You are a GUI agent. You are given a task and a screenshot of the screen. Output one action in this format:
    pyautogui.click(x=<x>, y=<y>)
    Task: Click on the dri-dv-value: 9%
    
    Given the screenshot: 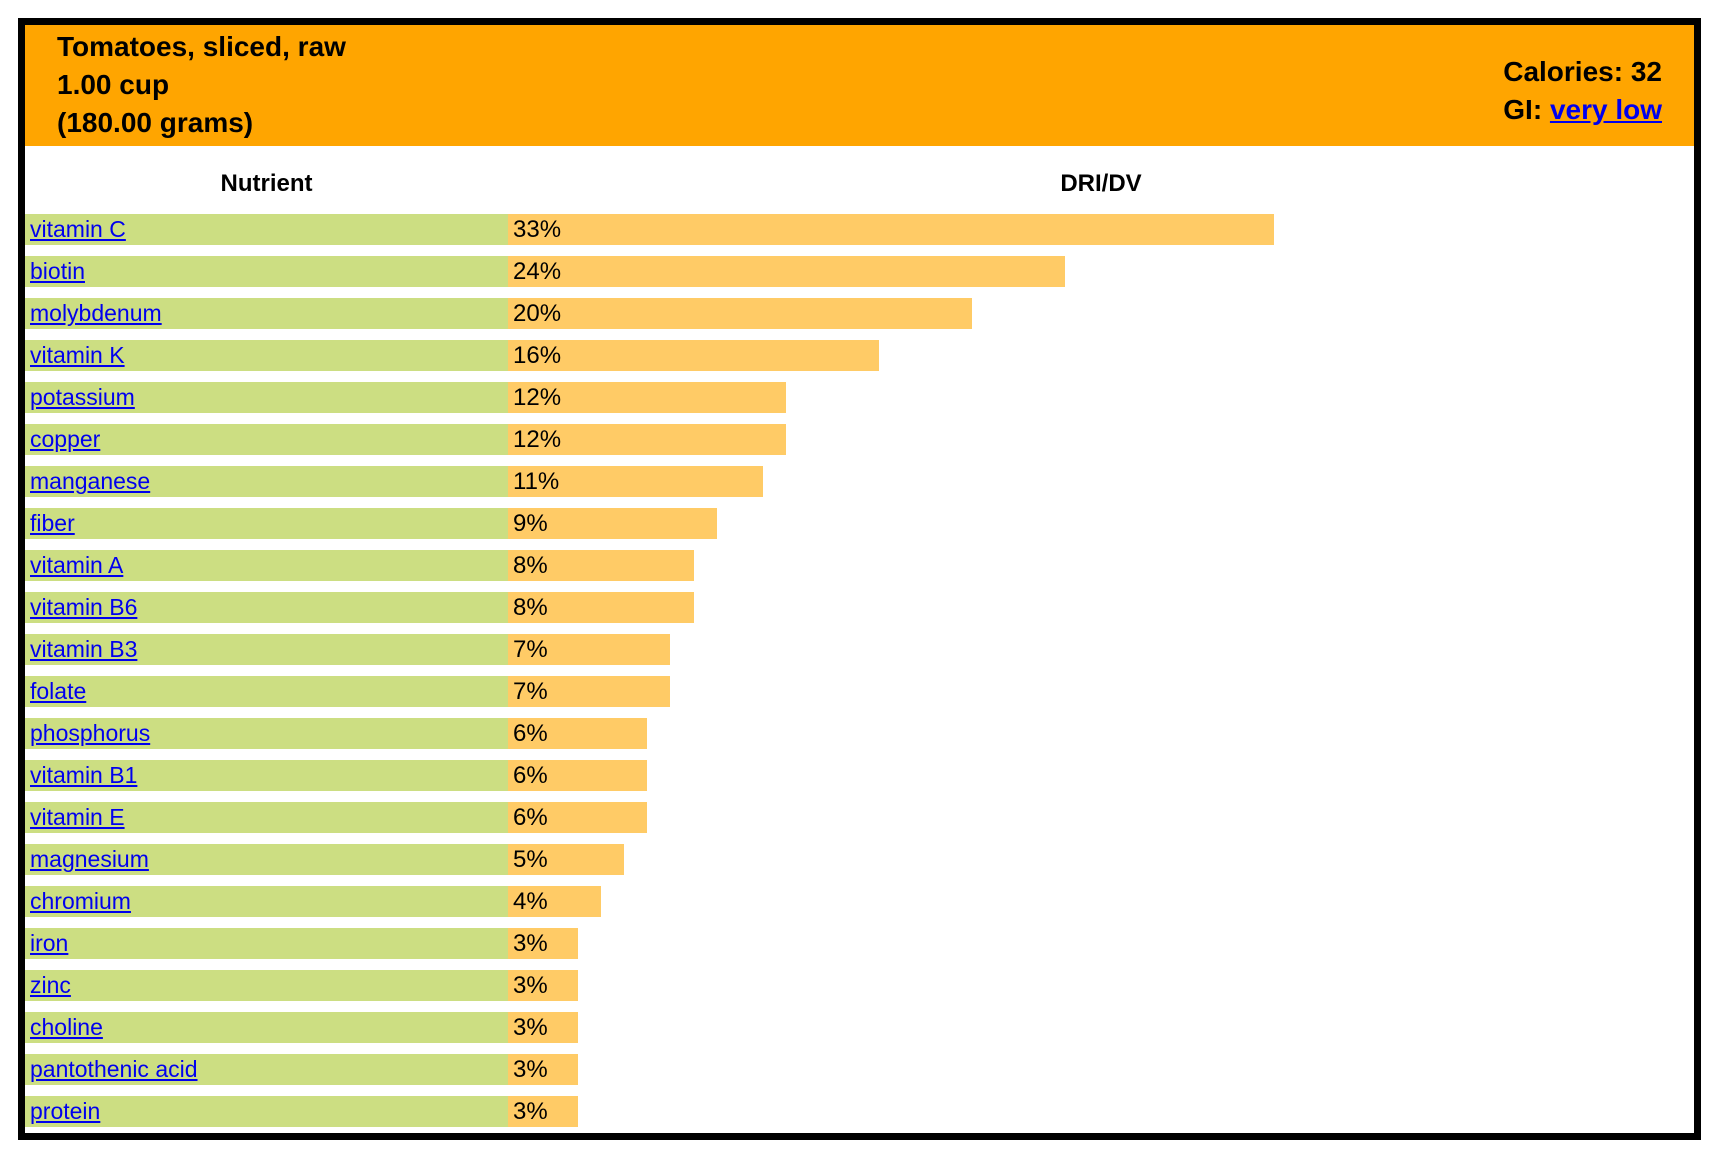 What is the action you would take?
    pyautogui.click(x=530, y=523)
    